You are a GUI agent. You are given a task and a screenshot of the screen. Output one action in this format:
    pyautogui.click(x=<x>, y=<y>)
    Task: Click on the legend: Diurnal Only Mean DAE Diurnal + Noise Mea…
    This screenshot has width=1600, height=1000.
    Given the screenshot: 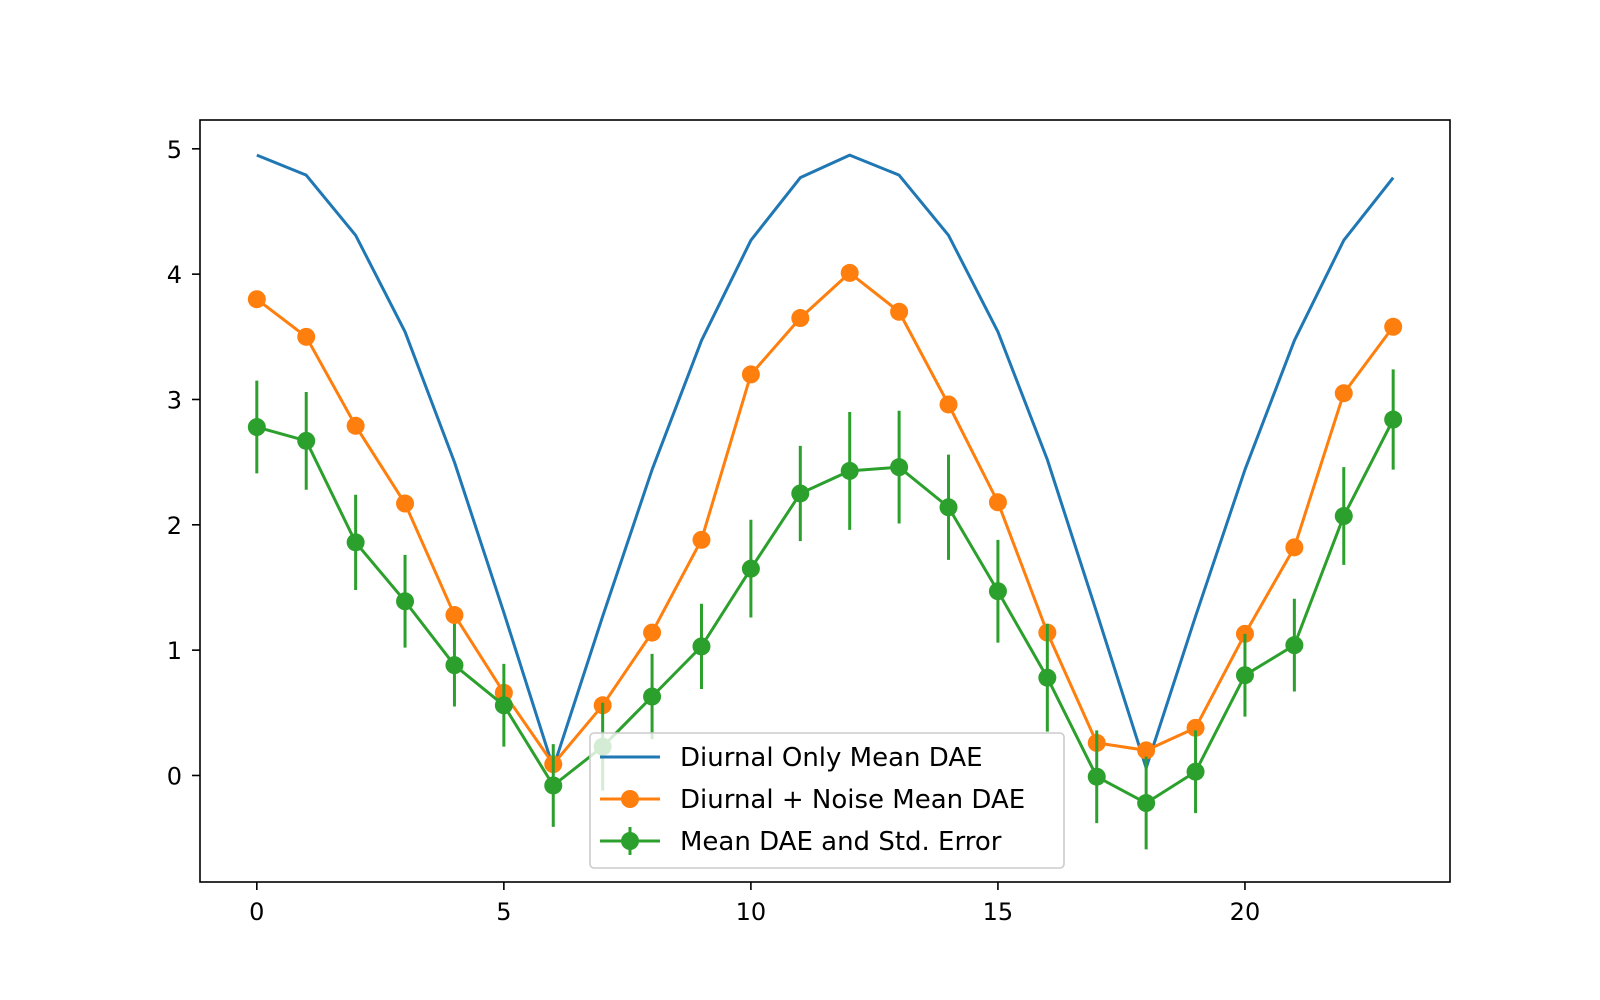 What is the action you would take?
    pyautogui.click(x=827, y=800)
    